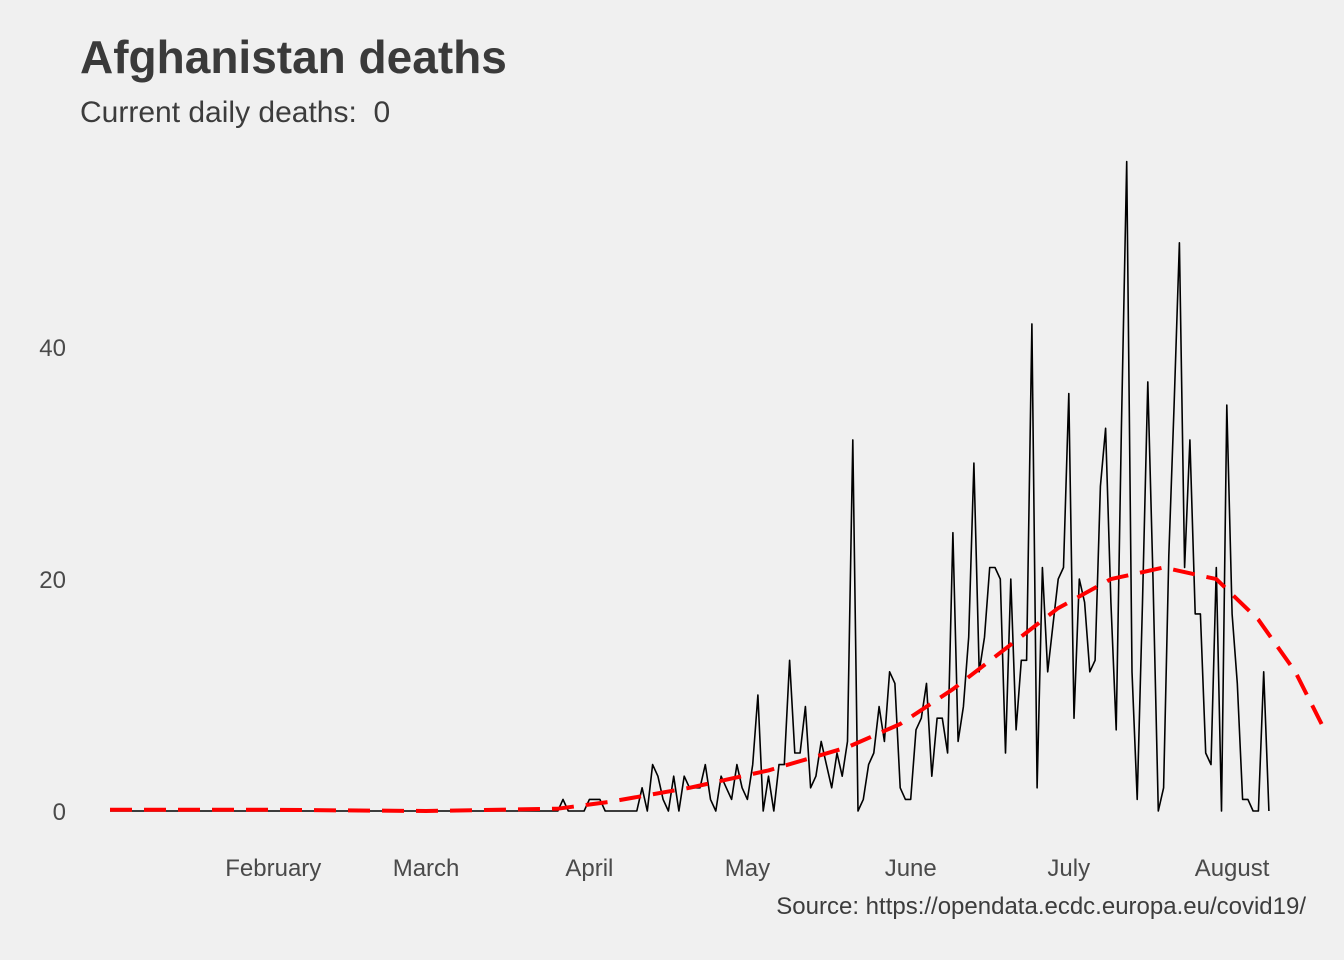  What do you see at coordinates (911, 868) in the screenshot?
I see `x-tick-label: June` at bounding box center [911, 868].